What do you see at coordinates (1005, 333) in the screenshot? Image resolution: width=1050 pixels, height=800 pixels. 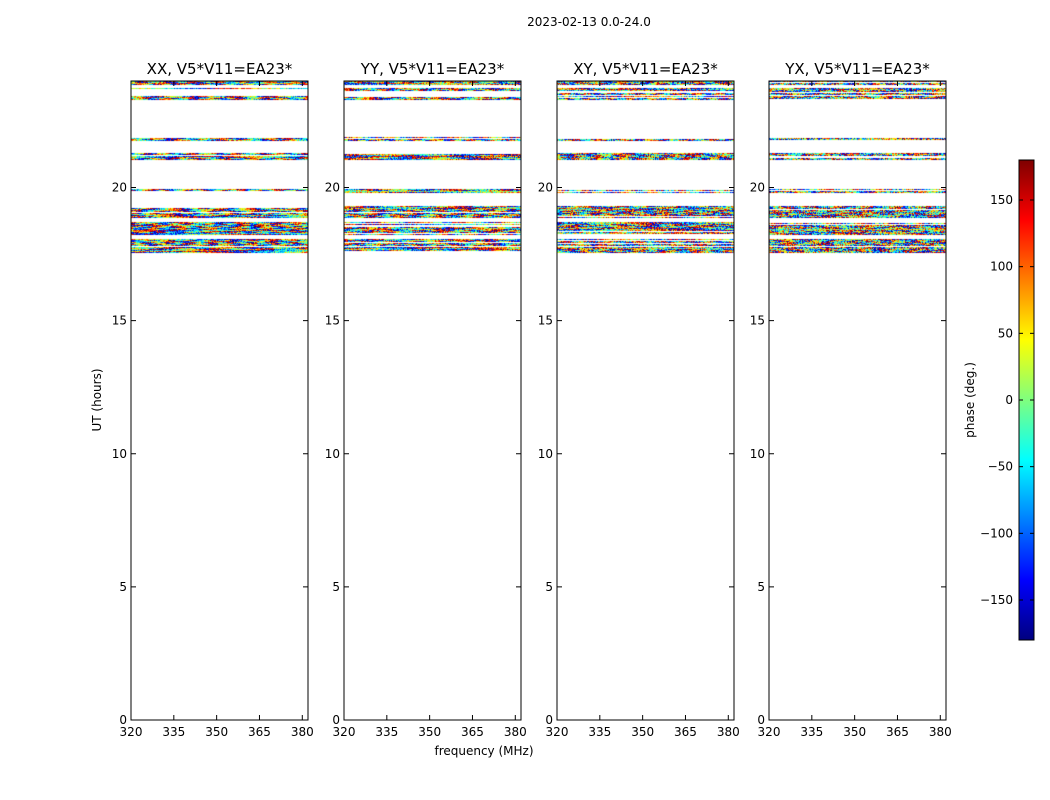 I see `colorbar-tick-label: 50` at bounding box center [1005, 333].